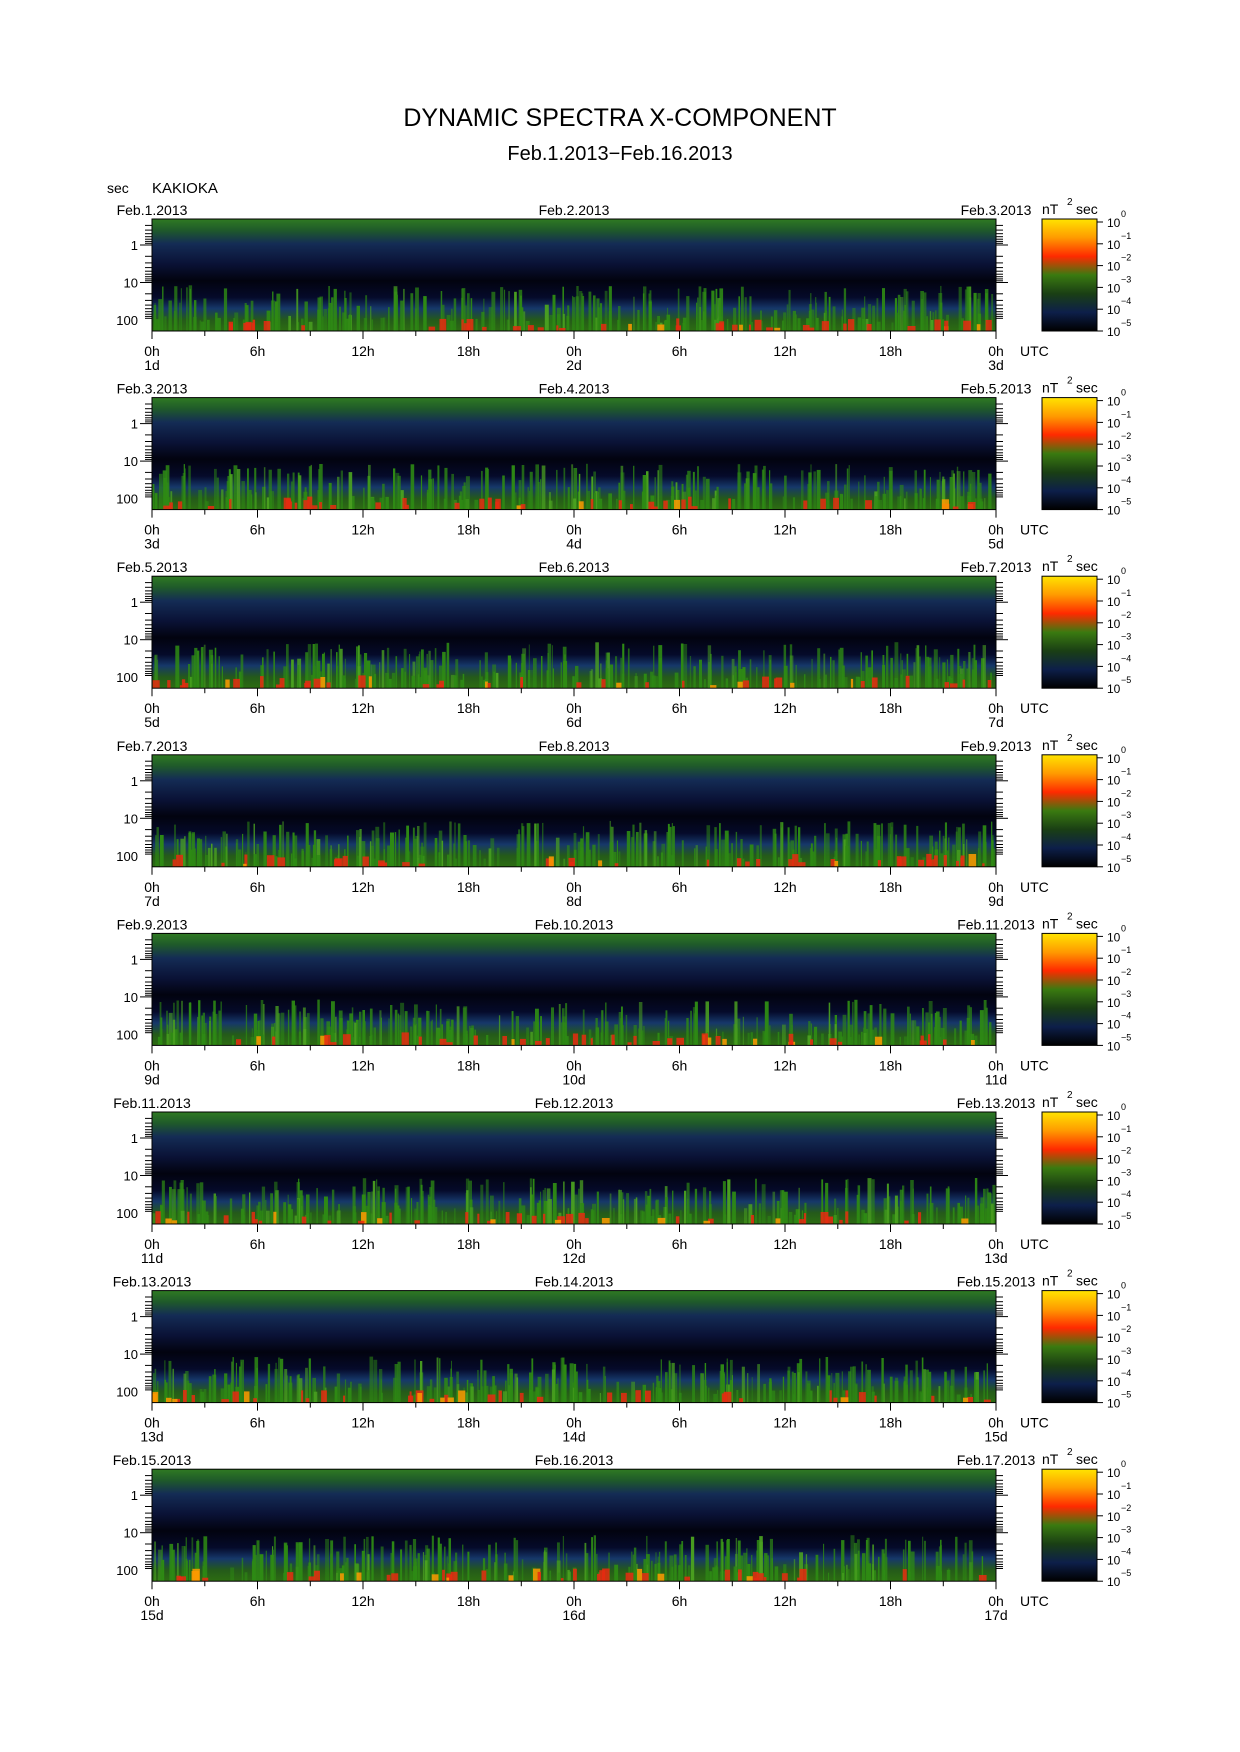 Image resolution: width=1240 pixels, height=1752 pixels. Describe the element at coordinates (996, 544) in the screenshot. I see `day-right-label: 5d` at that location.